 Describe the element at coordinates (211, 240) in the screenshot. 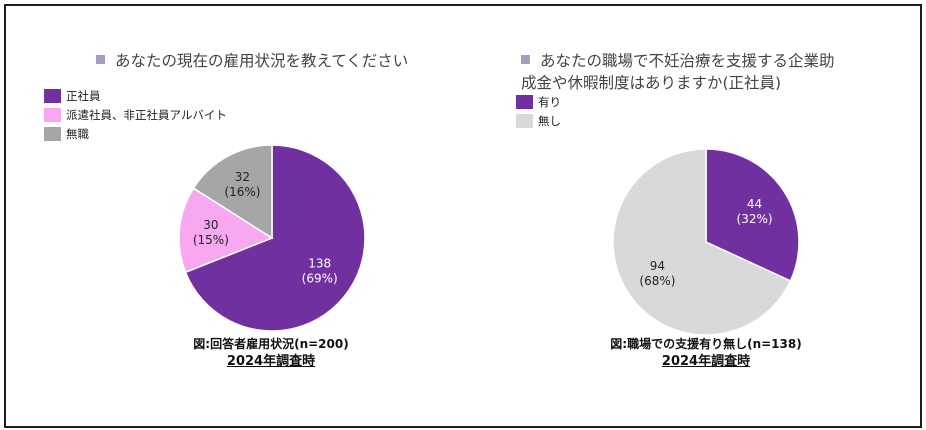

I see `slice-percent-label: (15%)` at that location.